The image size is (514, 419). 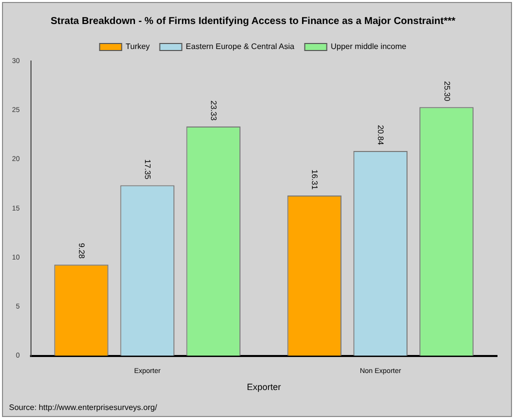 What do you see at coordinates (81, 251) in the screenshot?
I see `data-label: 9.28` at bounding box center [81, 251].